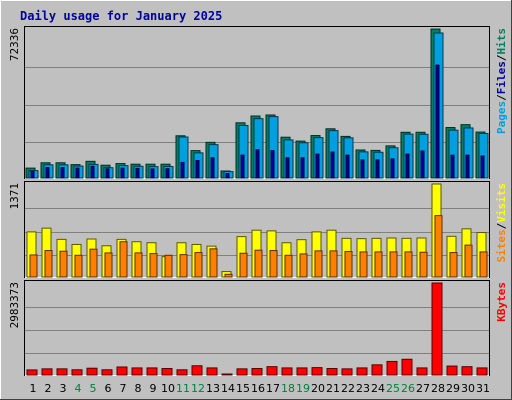 The height and width of the screenshot is (400, 512). I want to click on top-bar-files: Files 27: 13100, so click(422, 164).